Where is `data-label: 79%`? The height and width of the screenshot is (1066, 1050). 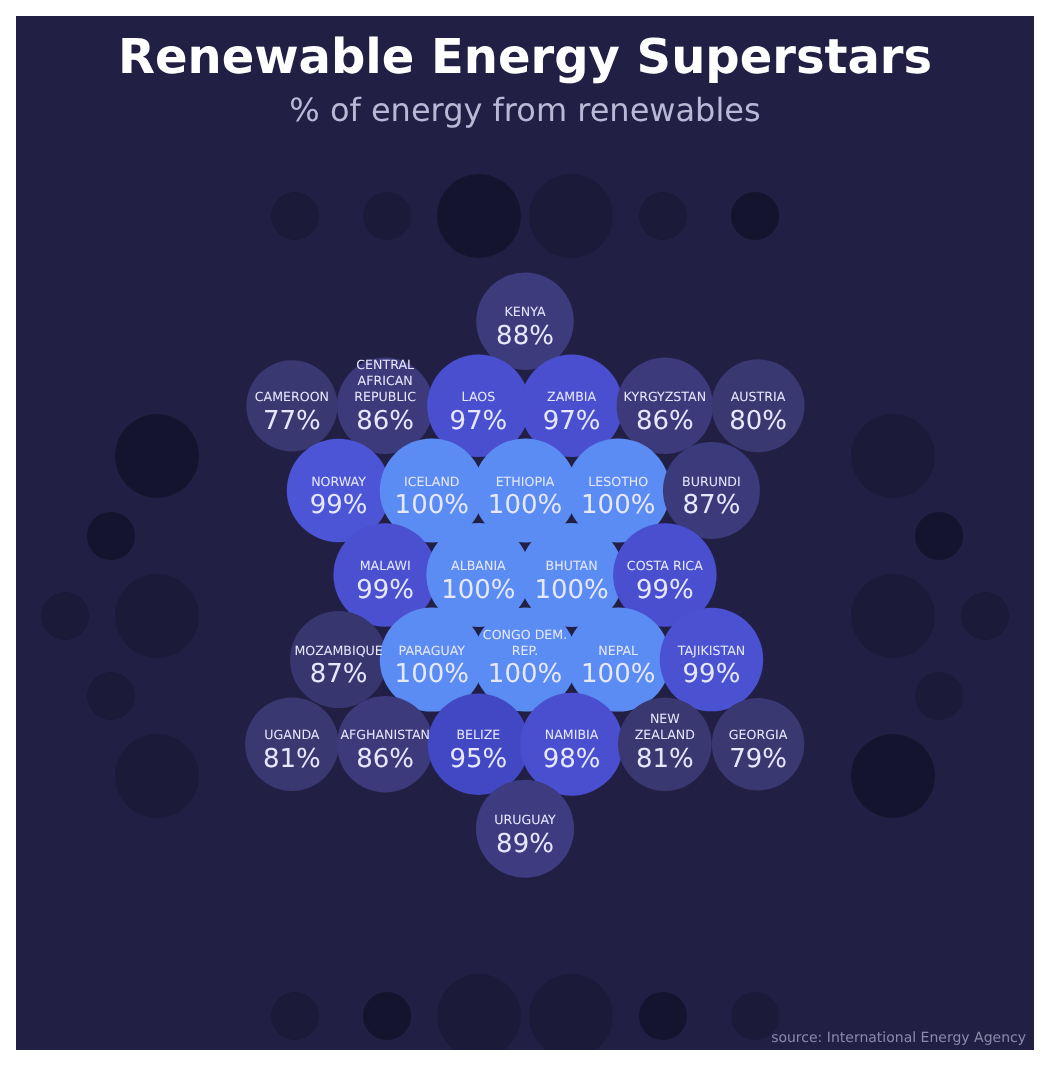 data-label: 79% is located at coordinates (758, 759).